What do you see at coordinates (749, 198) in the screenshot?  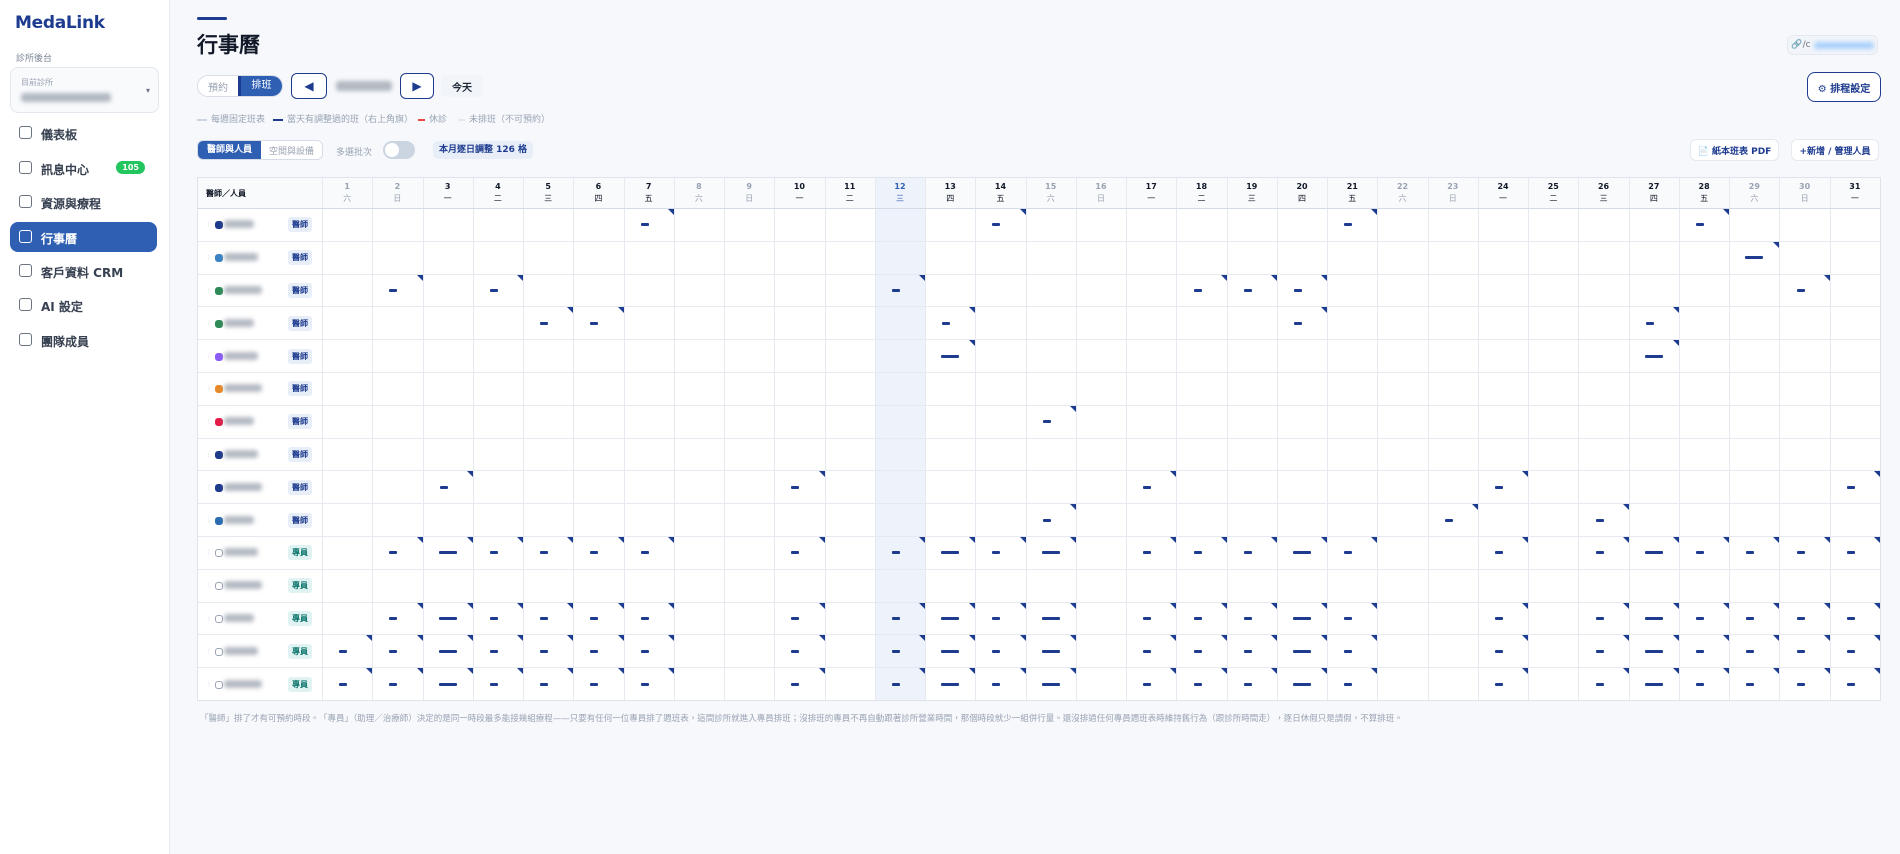 I see `weekday: 日` at bounding box center [749, 198].